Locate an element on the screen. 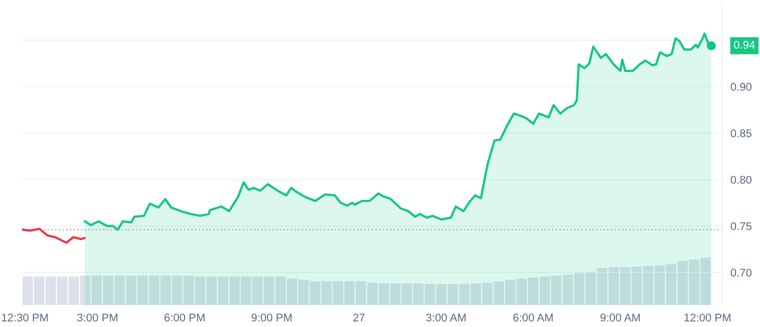 The image size is (760, 327). x-tick-label: 6:00 AM is located at coordinates (533, 318).